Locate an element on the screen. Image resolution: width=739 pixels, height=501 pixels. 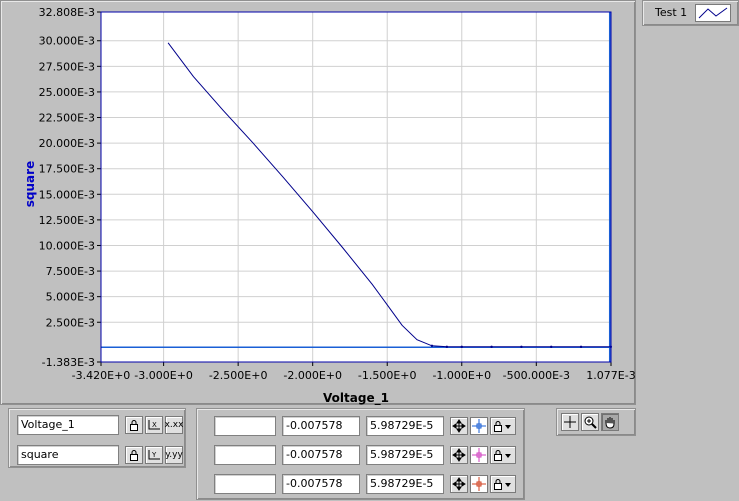
svg-text: X is located at coordinates (154, 425).